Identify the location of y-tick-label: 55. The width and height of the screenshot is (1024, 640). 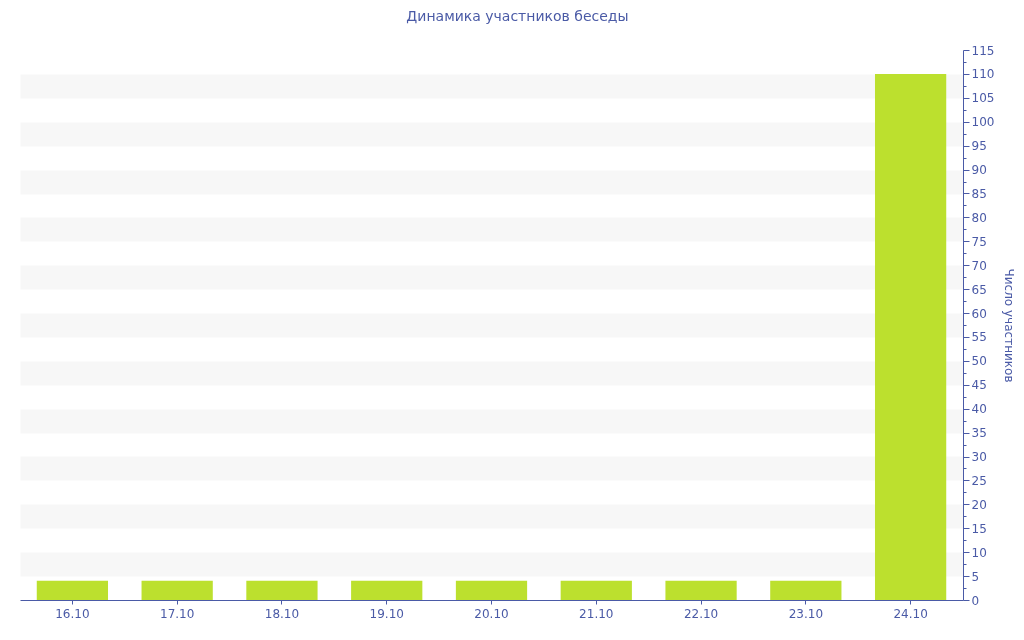
(979, 337).